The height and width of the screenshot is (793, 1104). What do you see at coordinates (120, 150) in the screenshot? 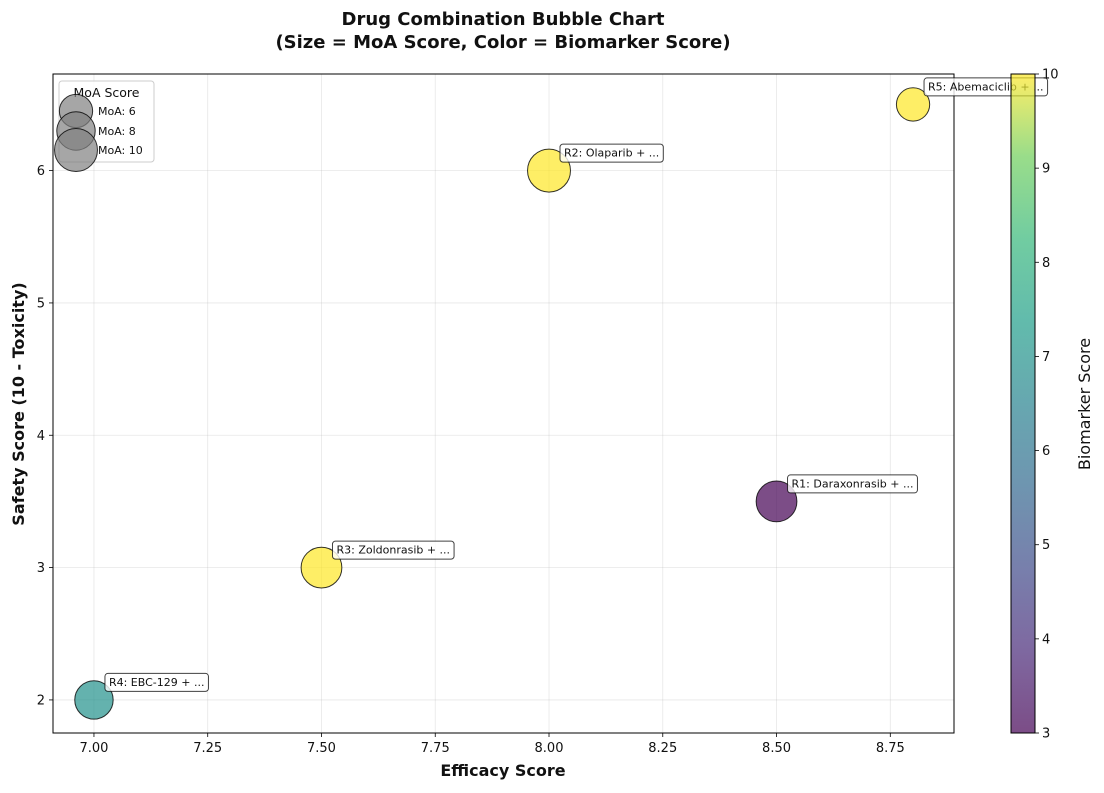
I see `legend-entry-label: MoA: 10` at bounding box center [120, 150].